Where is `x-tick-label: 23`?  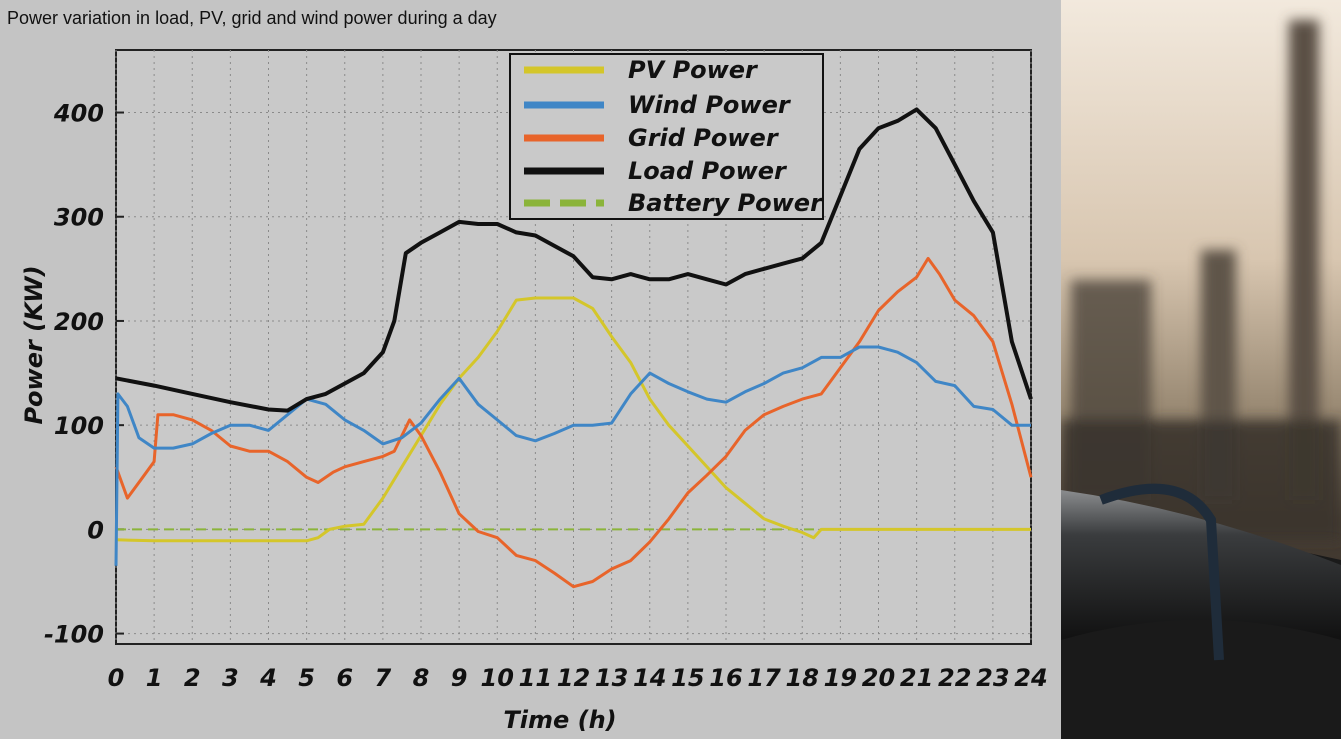 x-tick-label: 23 is located at coordinates (992, 678).